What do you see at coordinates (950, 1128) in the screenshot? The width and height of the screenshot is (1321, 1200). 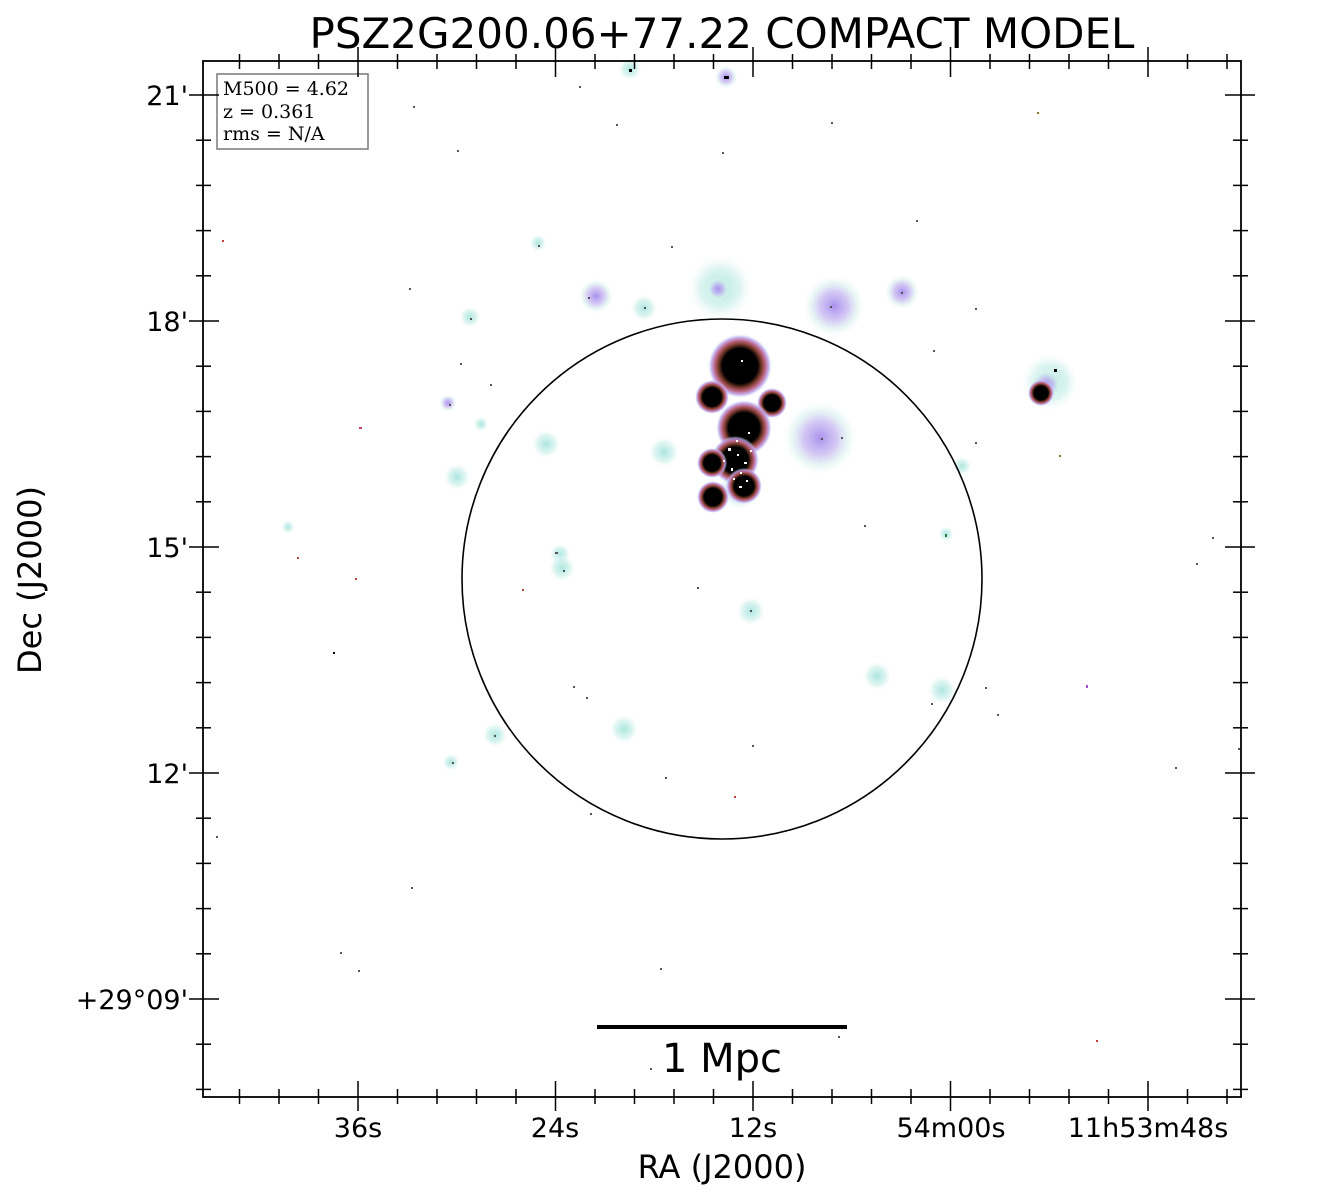 I see `x-tick-label-54m00s: 54m00s` at bounding box center [950, 1128].